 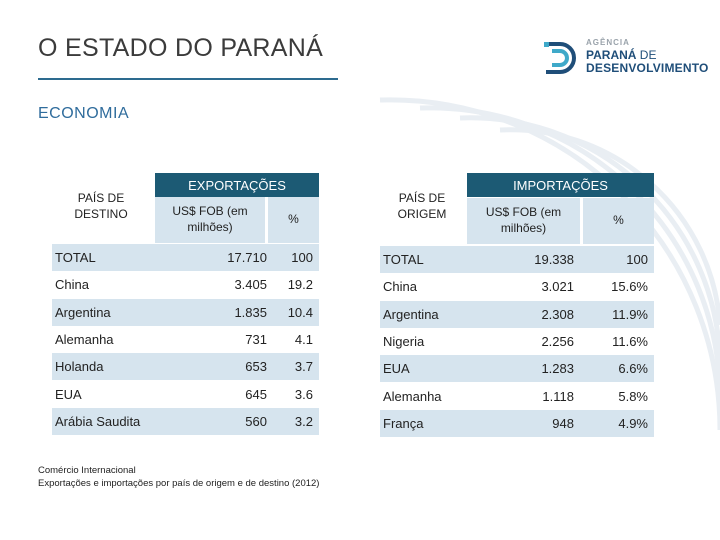 I want to click on imports-value-col-header: US$ FOB (em milhões), so click(x=523, y=221).